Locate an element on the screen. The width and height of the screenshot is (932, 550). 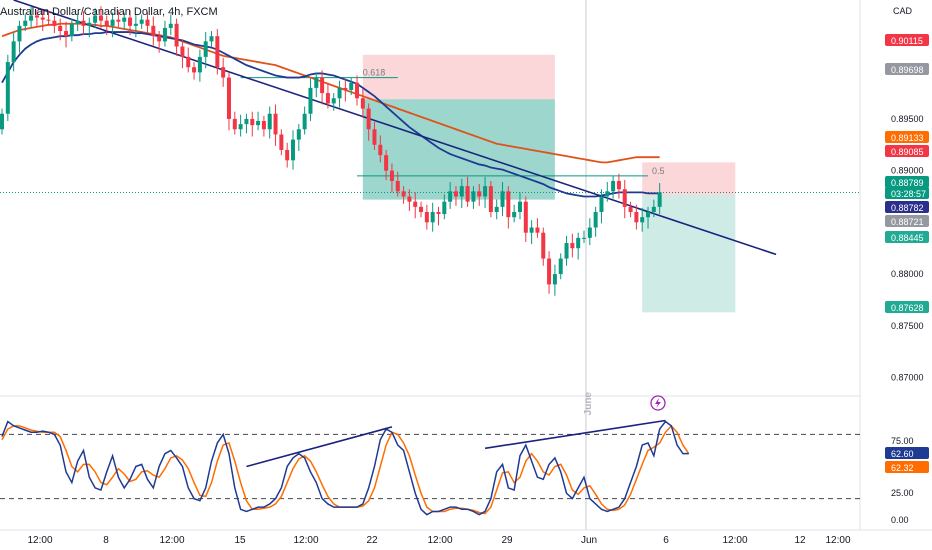
stoch-k-line is located at coordinates (345, 468).